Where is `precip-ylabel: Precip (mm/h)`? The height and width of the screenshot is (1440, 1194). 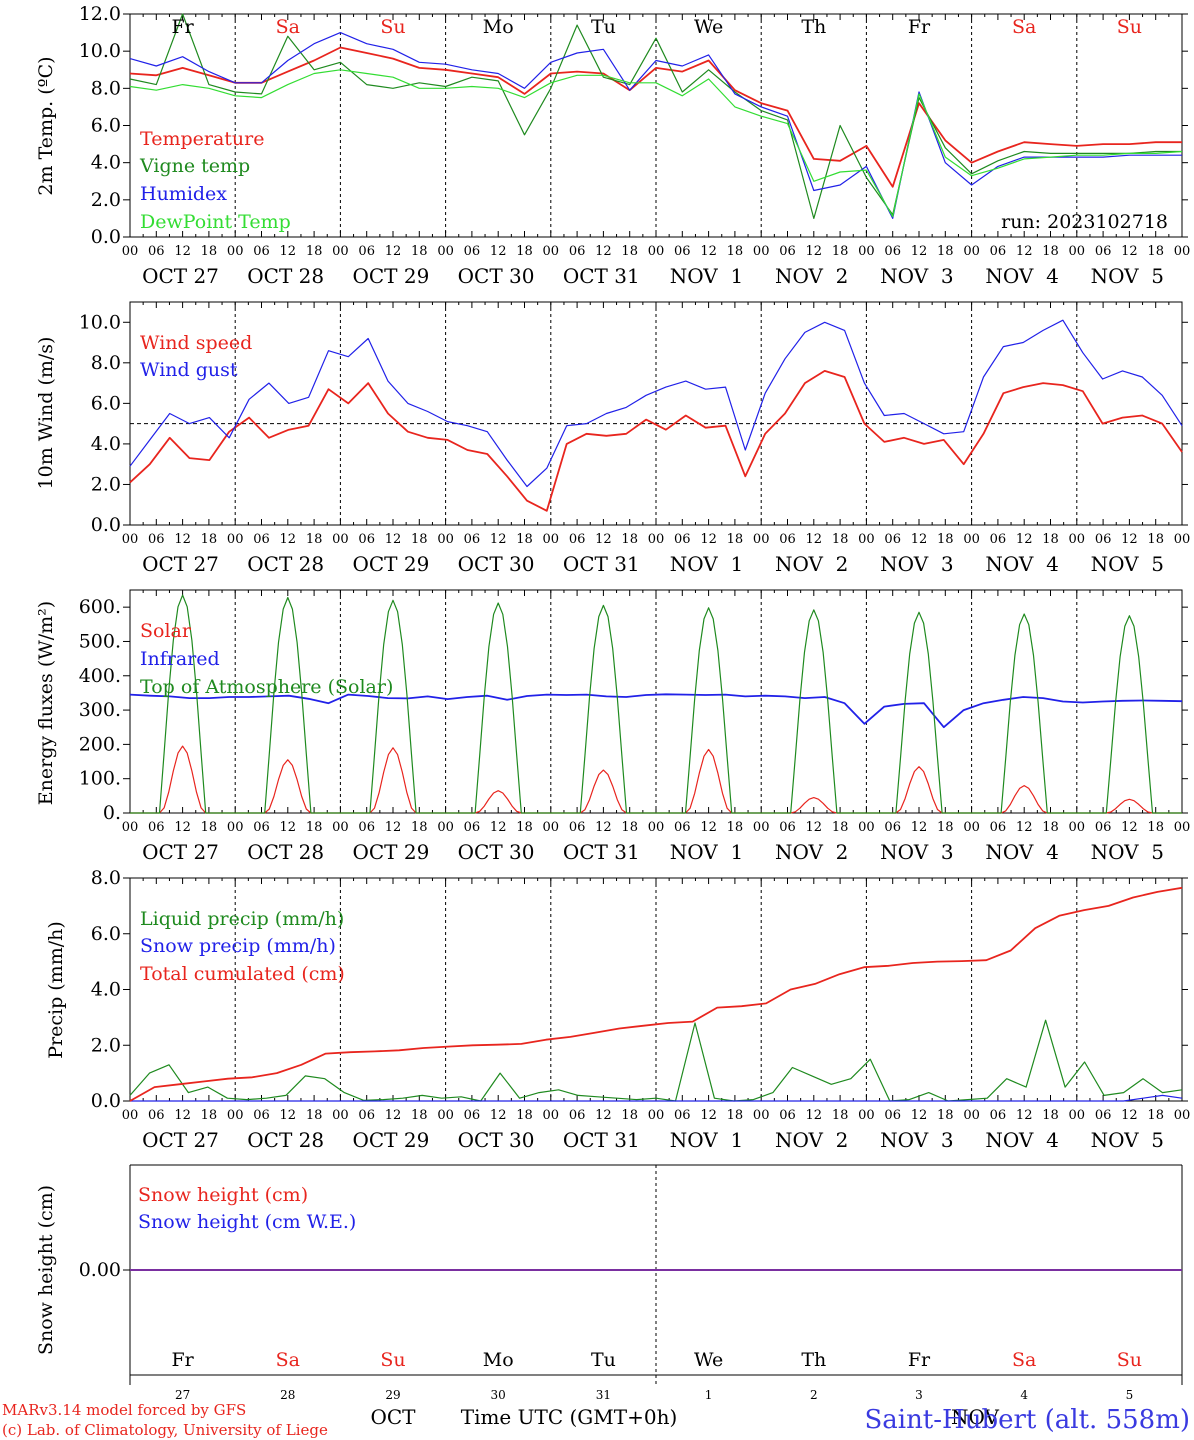 precip-ylabel: Precip (mm/h) is located at coordinates (56, 990).